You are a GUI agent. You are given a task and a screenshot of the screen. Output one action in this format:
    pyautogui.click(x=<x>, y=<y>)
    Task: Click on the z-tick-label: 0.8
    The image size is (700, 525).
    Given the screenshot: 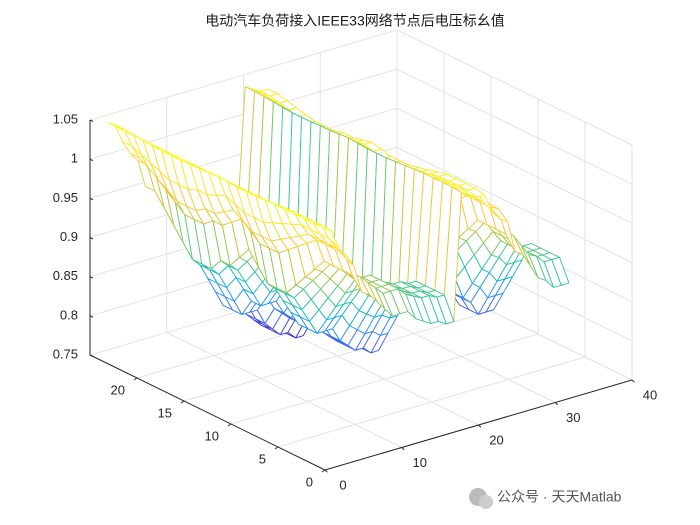 What is the action you would take?
    pyautogui.click(x=69, y=314)
    